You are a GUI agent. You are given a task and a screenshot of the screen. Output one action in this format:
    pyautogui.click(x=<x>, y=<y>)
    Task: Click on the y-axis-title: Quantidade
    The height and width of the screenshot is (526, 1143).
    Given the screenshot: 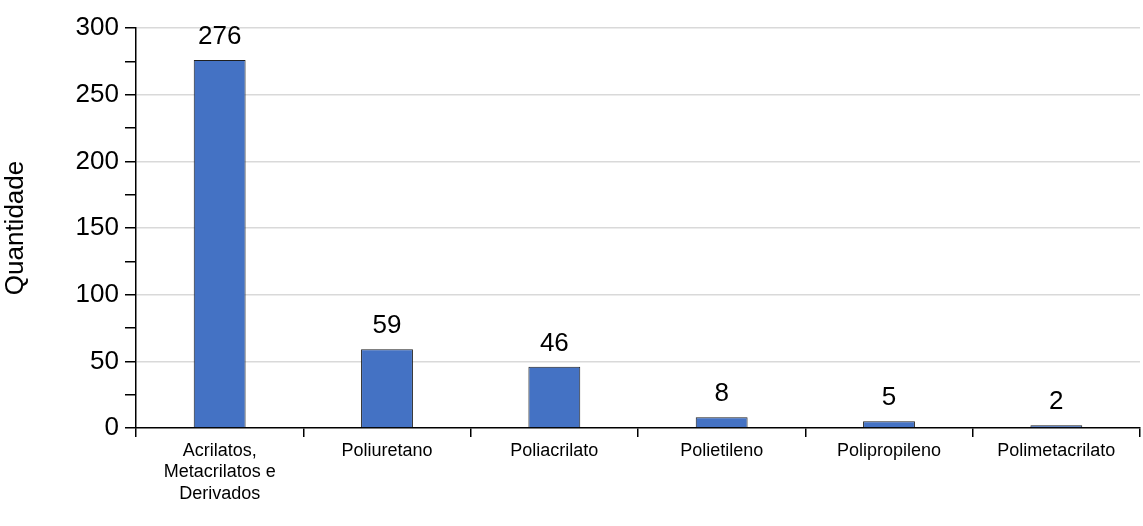 What is the action you would take?
    pyautogui.click(x=14, y=228)
    